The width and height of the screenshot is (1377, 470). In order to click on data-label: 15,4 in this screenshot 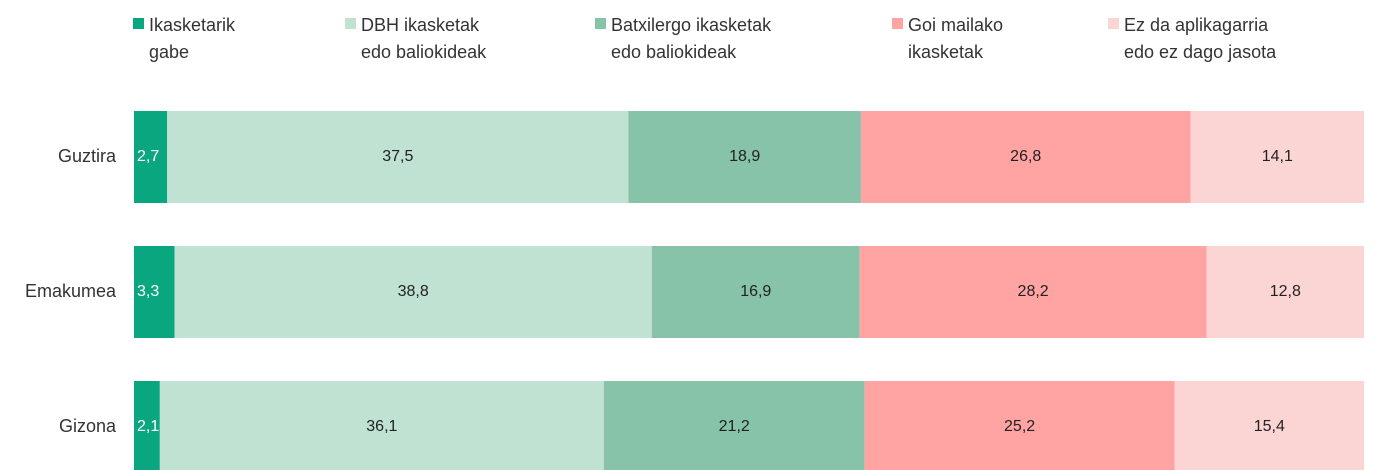, I will do `click(1269, 426)`.